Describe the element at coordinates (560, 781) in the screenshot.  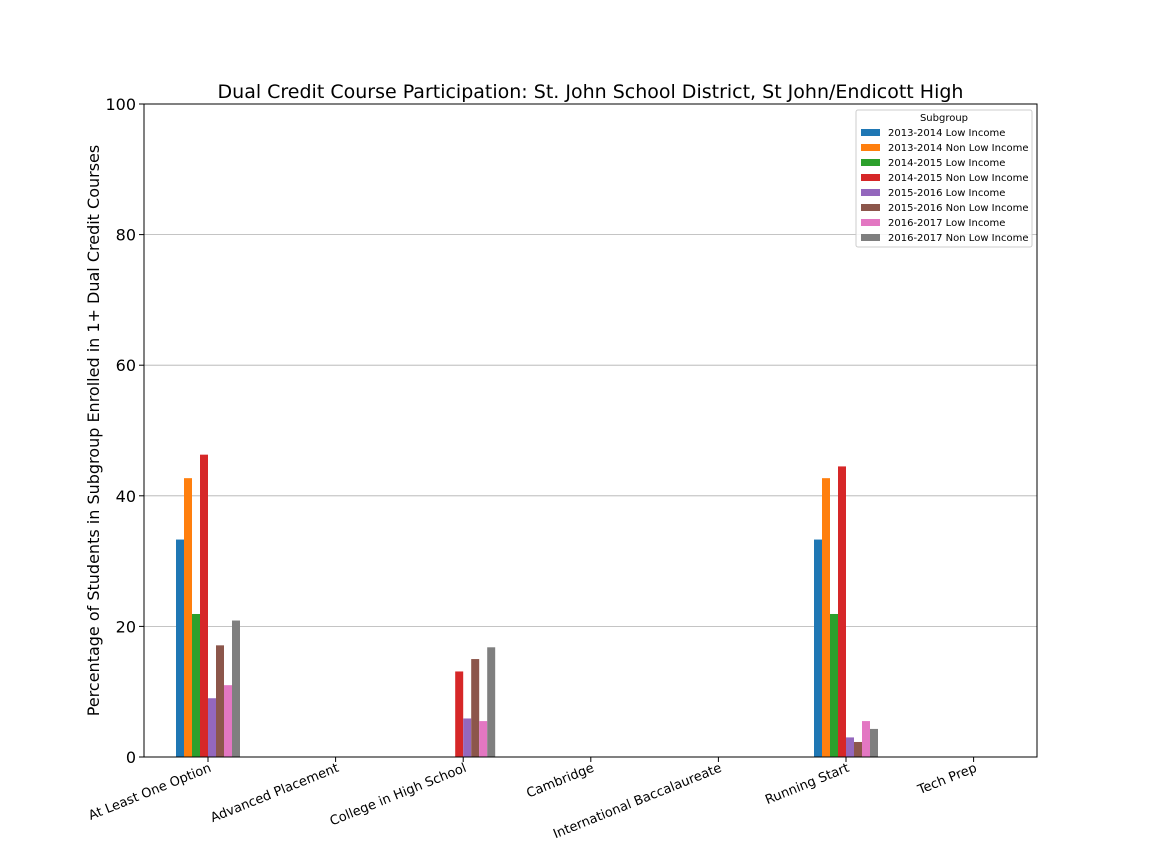
I see `x-tick-label: Cambridge` at that location.